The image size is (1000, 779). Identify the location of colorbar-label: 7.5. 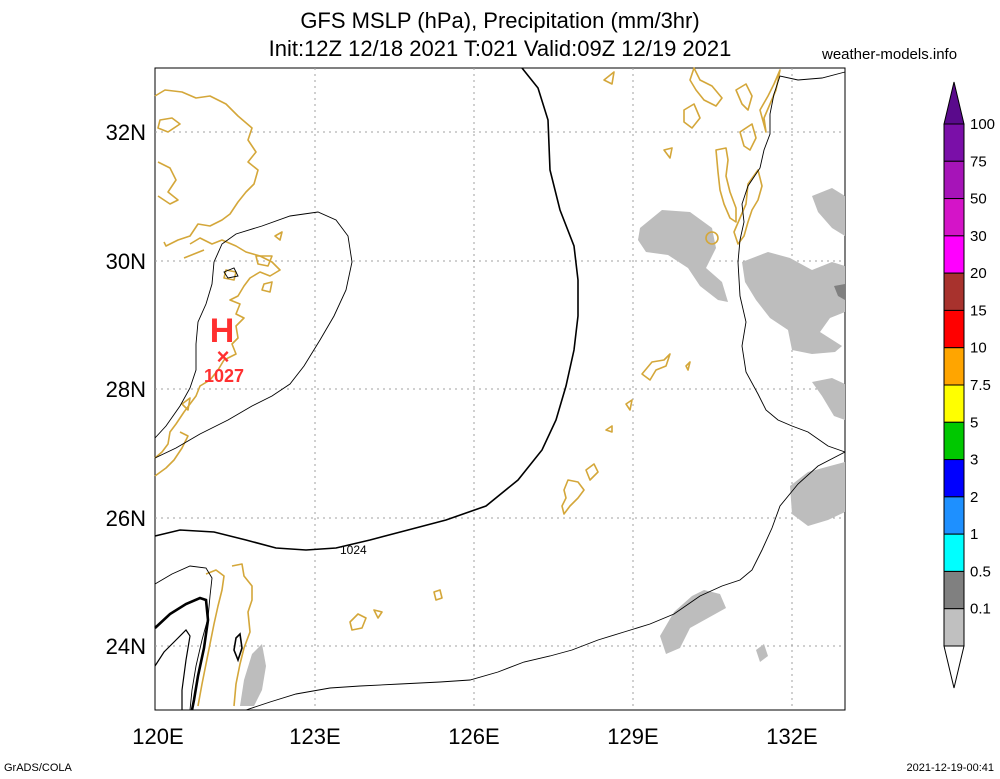
(980, 385).